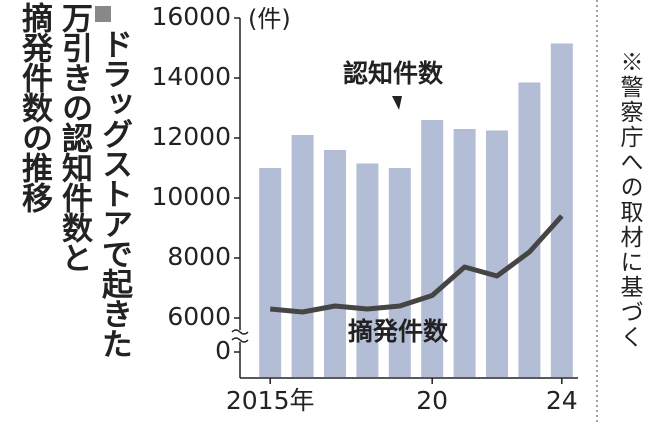  I want to click on axis-break, so click(240, 336).